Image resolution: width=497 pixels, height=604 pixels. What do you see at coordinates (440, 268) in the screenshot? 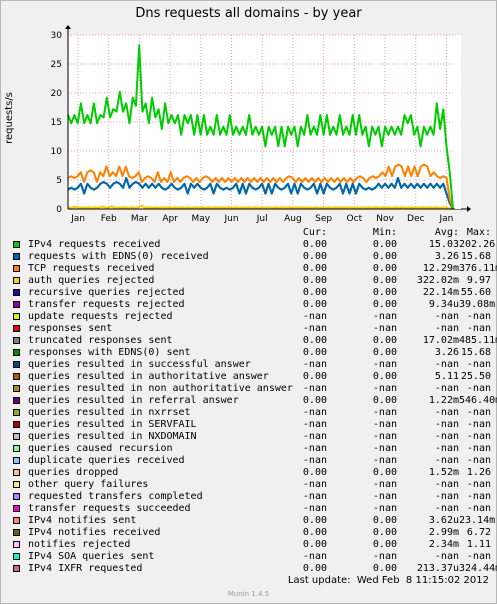
I see `legend-value-avg: 12.29m` at bounding box center [440, 268].